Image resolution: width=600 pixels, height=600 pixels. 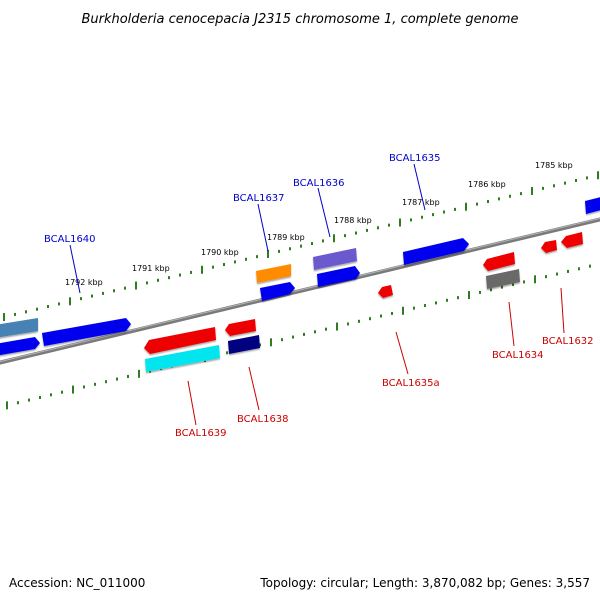 I want to click on gene-label-bcal1634: BCAL1634, so click(x=518, y=355).